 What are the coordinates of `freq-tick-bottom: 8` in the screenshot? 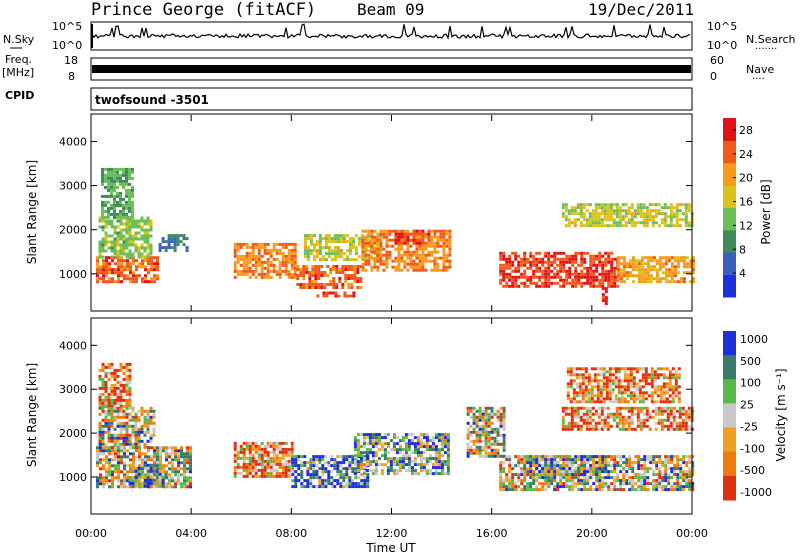 It's located at (71, 76).